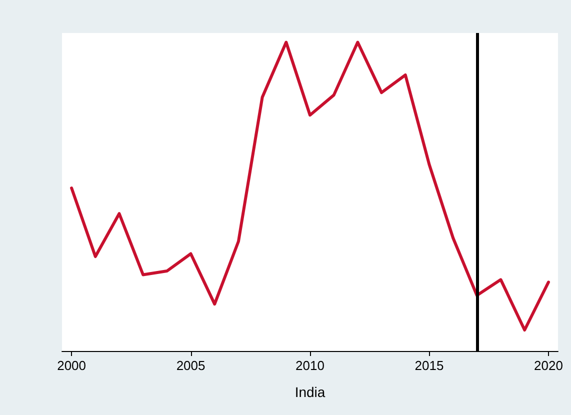 This screenshot has height=415, width=571. I want to click on x-tick-label: 2010, so click(310, 365).